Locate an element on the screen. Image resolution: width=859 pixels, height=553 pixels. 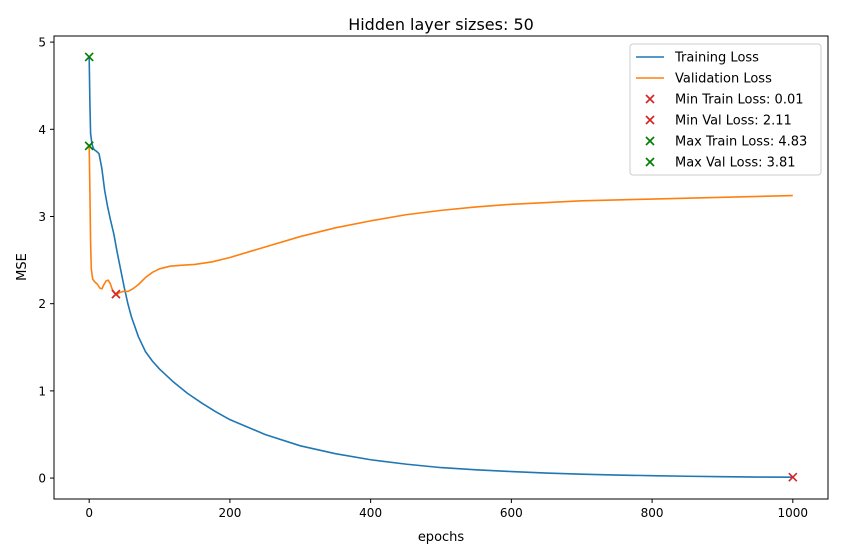
y-tick-label: 3 is located at coordinates (42, 217).